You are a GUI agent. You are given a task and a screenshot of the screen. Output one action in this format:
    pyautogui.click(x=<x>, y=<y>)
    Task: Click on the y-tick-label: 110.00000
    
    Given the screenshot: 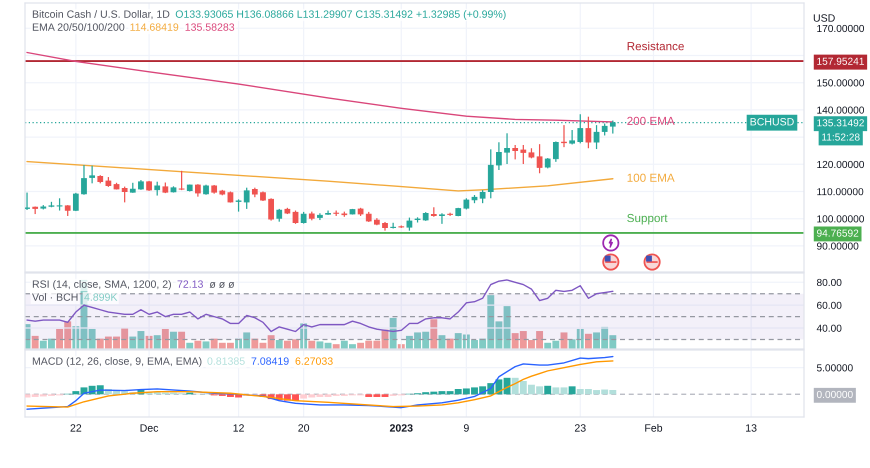 What is the action you would take?
    pyautogui.click(x=840, y=192)
    